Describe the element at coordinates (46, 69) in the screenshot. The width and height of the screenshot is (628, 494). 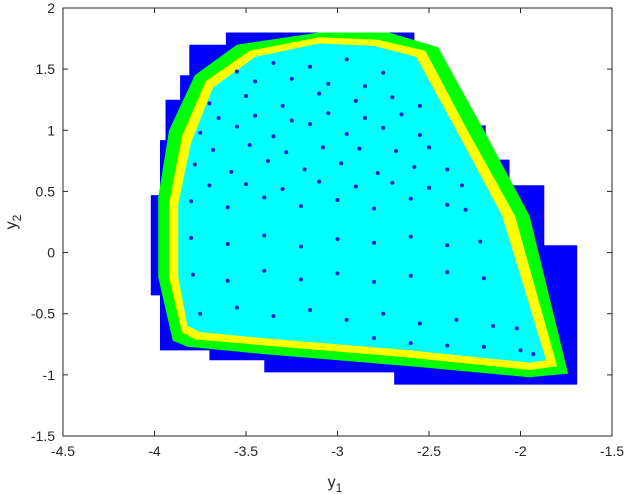
I see `y-tick-label: 1.5` at that location.